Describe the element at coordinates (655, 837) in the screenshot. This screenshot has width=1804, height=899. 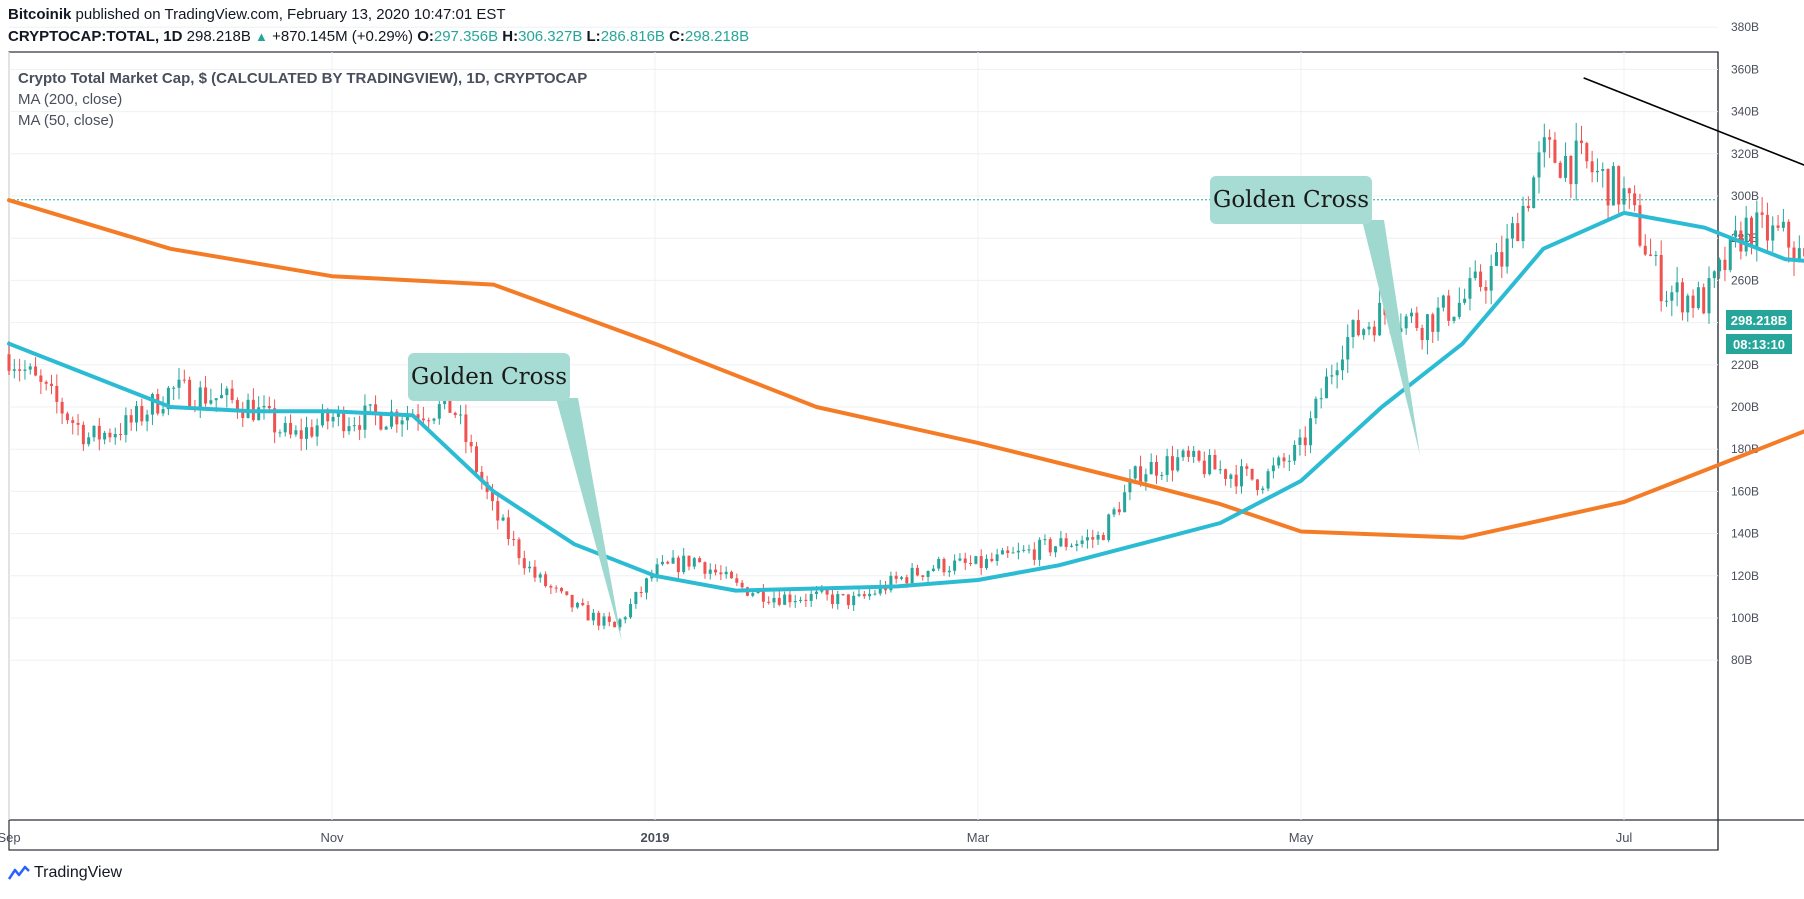
I see `x-tick-label: 2019` at that location.